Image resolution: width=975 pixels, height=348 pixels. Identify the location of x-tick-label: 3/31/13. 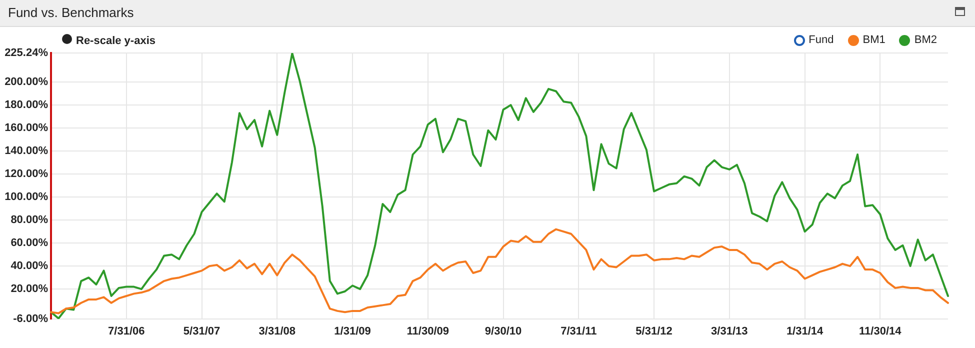
(729, 332).